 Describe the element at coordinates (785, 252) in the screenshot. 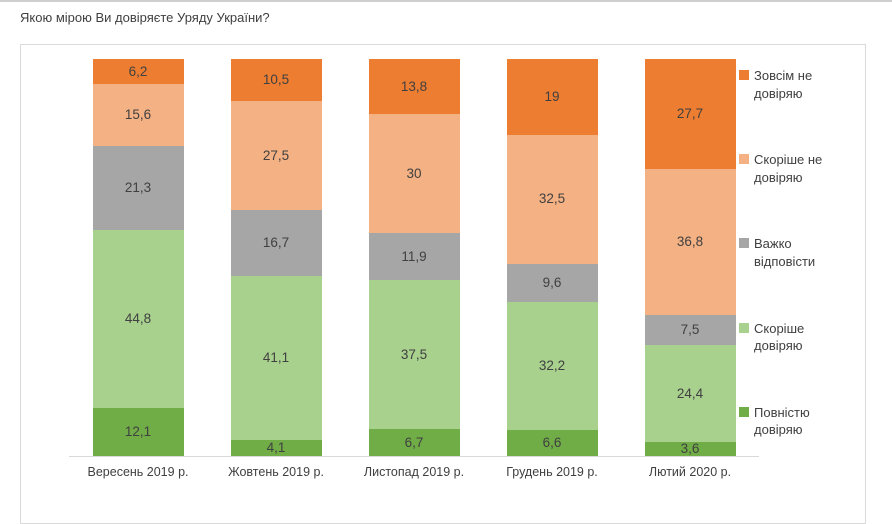

I see `legend-label: Важко відповісти` at that location.